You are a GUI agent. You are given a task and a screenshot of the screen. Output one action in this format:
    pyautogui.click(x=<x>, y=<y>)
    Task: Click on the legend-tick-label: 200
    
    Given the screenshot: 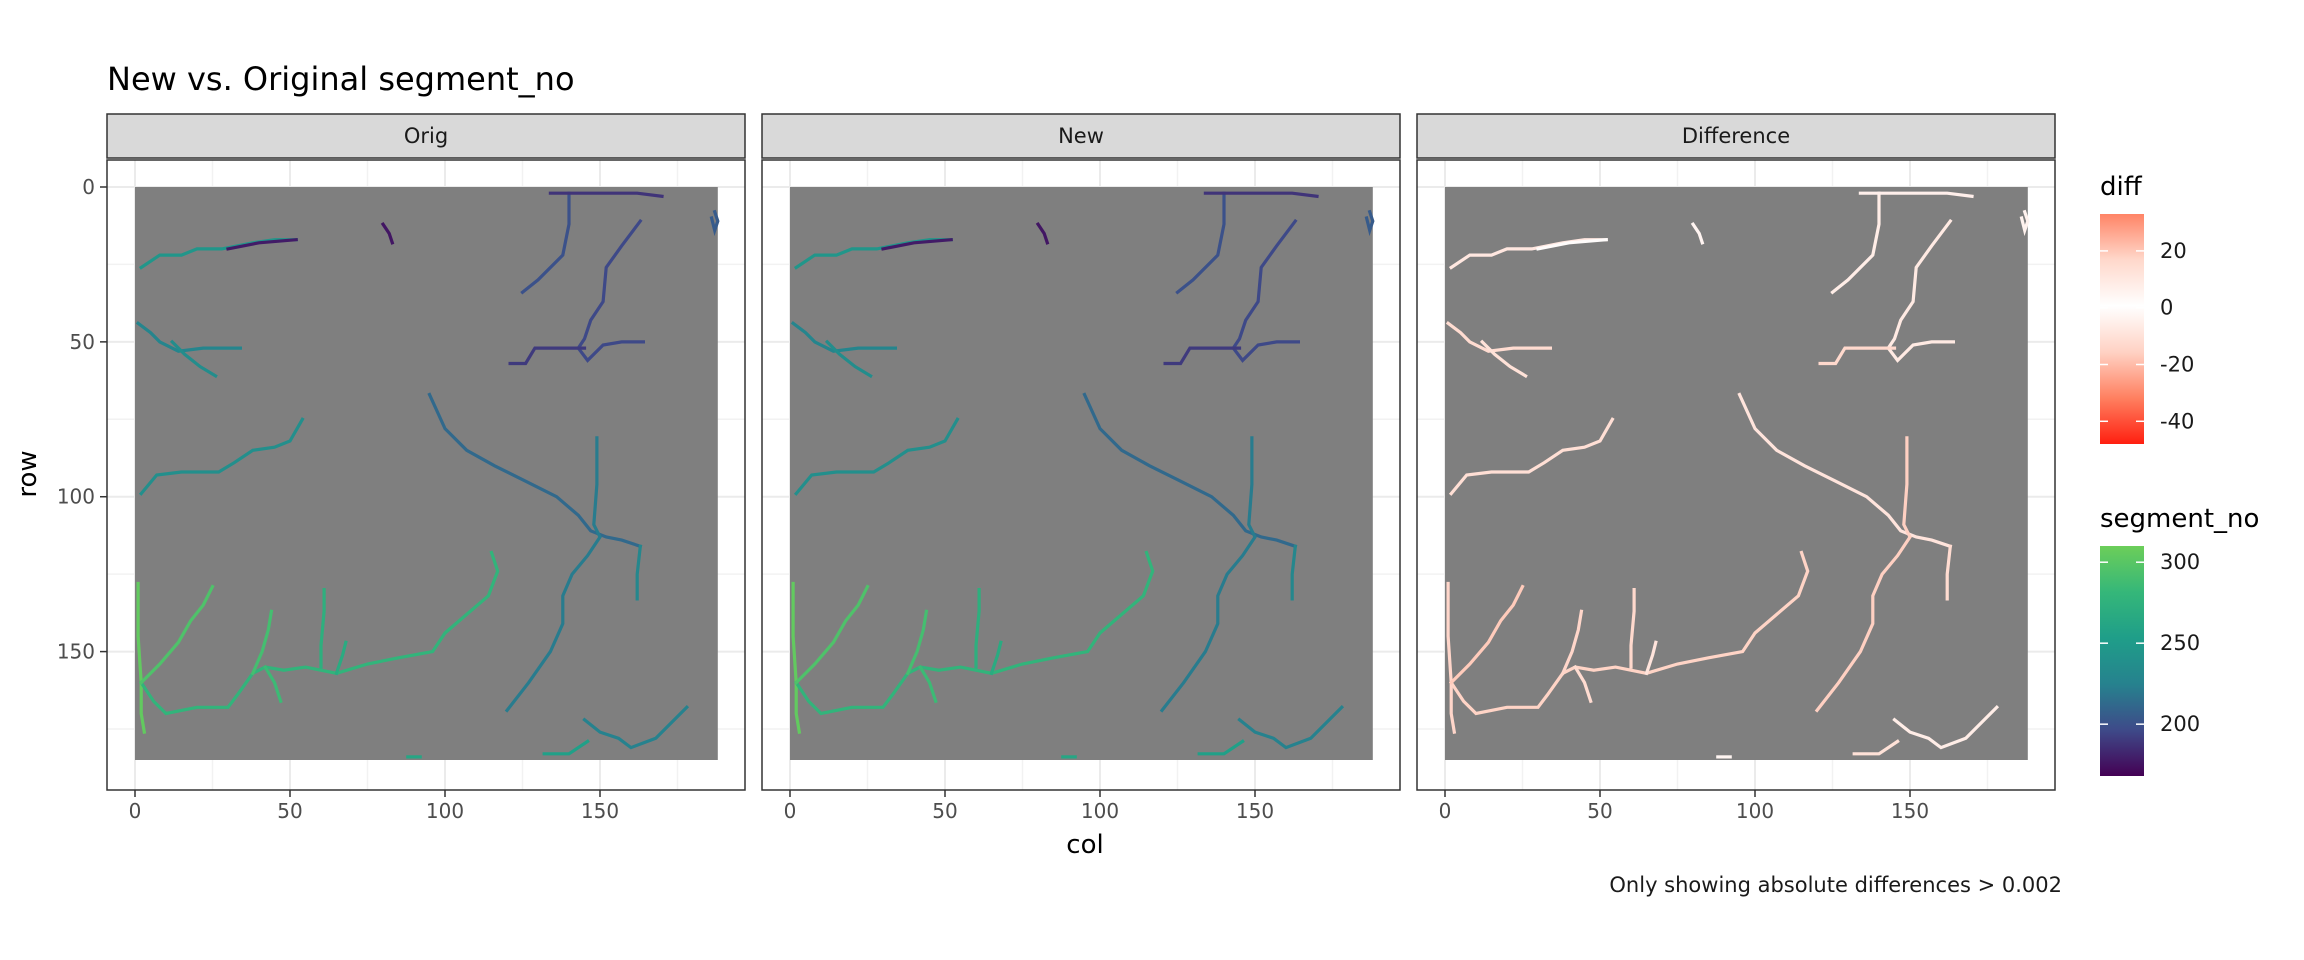 What is the action you would take?
    pyautogui.click(x=2180, y=724)
    